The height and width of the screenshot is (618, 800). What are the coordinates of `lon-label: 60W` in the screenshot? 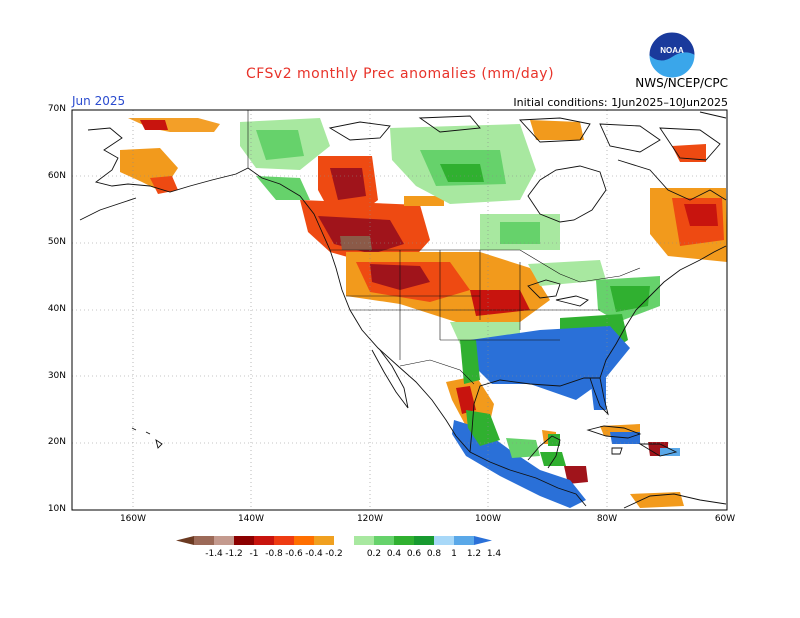 It's located at (725, 519).